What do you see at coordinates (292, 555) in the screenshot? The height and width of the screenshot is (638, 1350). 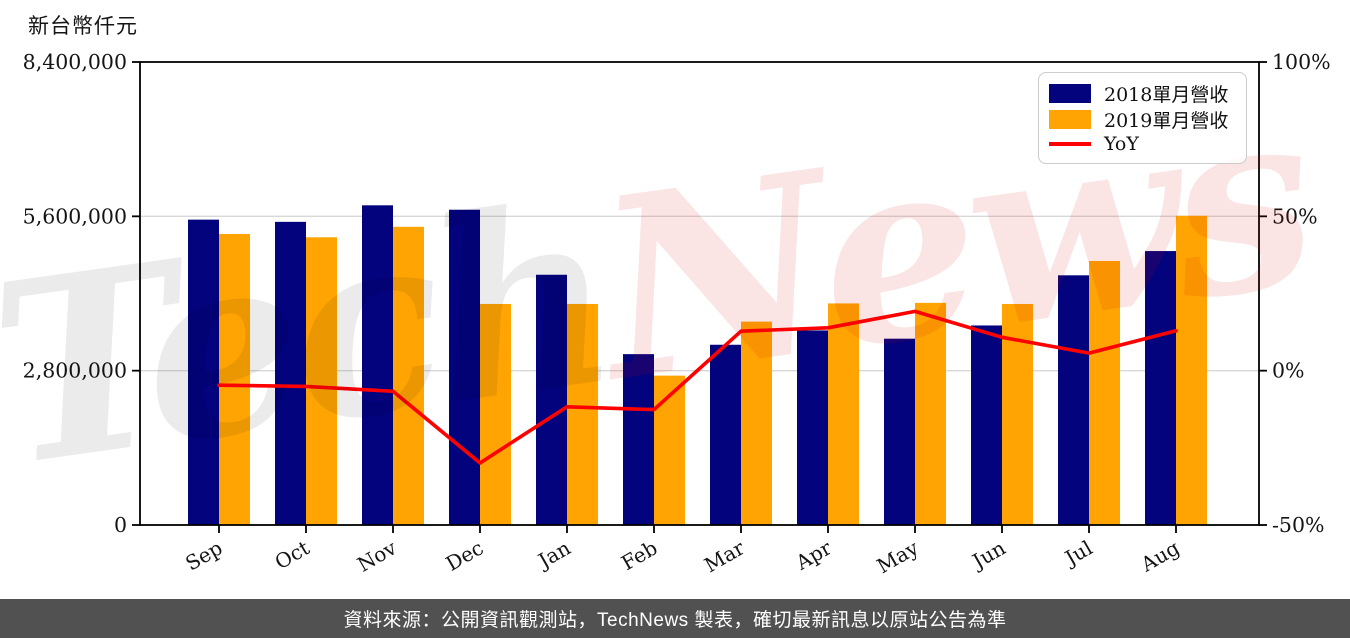 I see `x-axis-month-label: Oct` at bounding box center [292, 555].